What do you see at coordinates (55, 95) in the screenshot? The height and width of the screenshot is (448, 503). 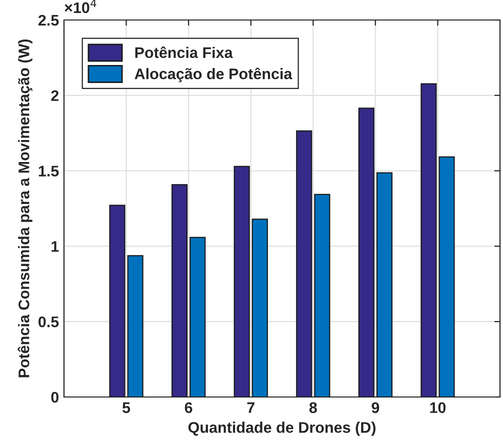 I see `y-tick-label: 2` at bounding box center [55, 95].